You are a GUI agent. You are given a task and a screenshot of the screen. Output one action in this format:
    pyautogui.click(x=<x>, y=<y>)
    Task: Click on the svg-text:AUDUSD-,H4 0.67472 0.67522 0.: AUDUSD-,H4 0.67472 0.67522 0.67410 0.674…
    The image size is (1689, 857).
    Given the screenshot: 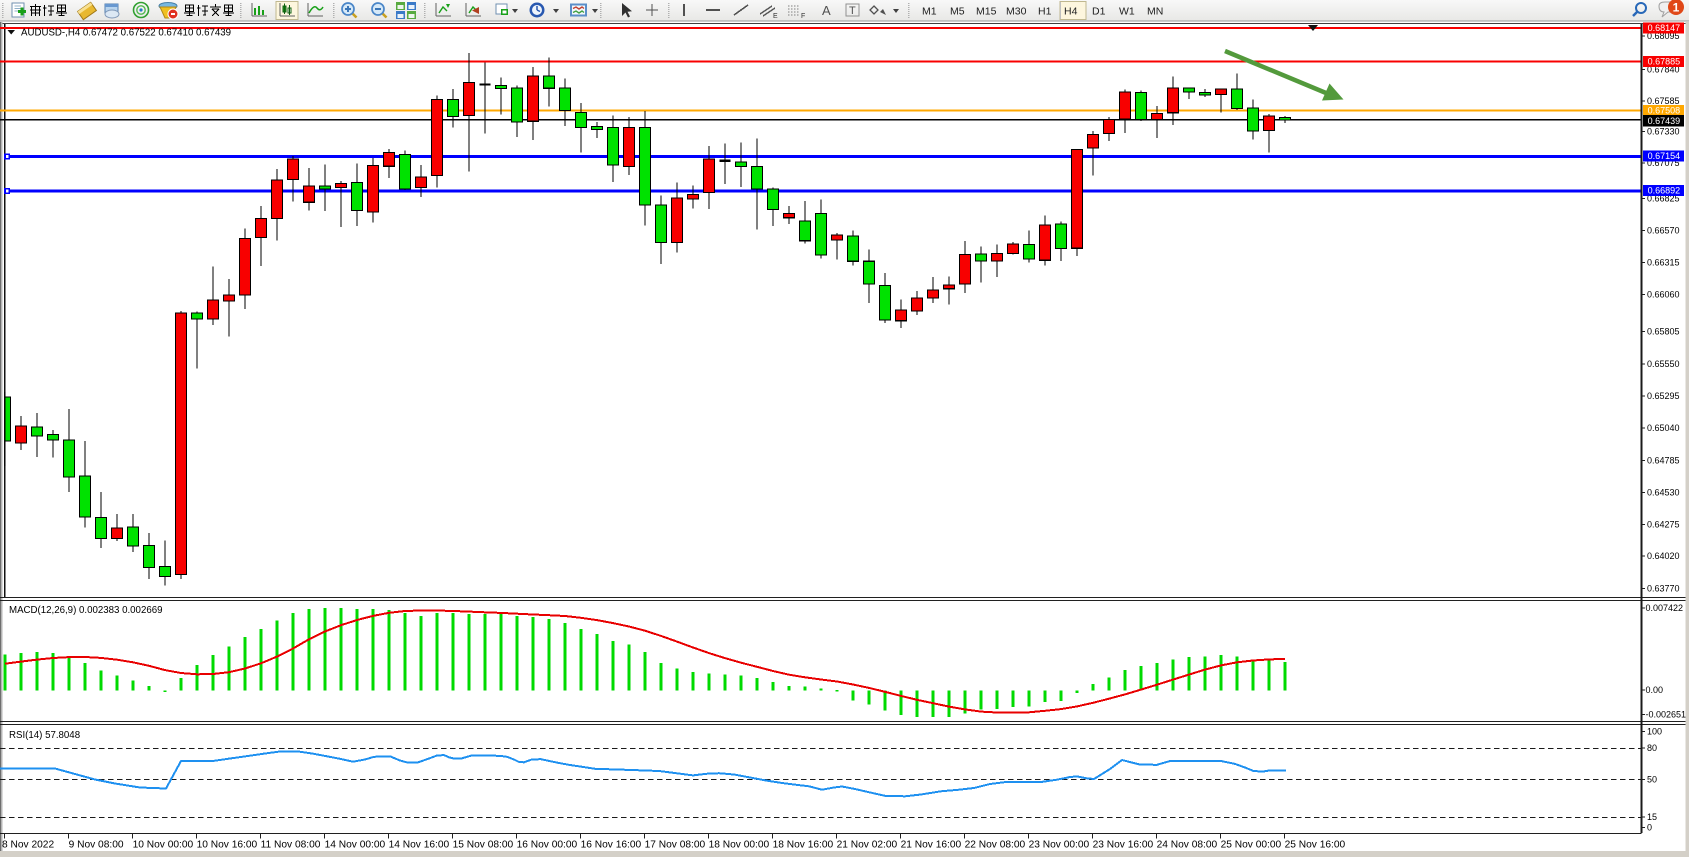 What is the action you would take?
    pyautogui.click(x=126, y=33)
    